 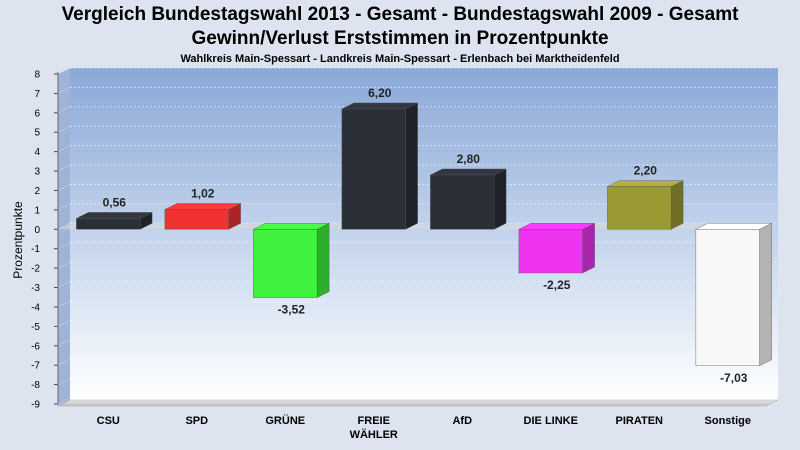 I want to click on y-tick-label: -9, so click(x=35, y=405).